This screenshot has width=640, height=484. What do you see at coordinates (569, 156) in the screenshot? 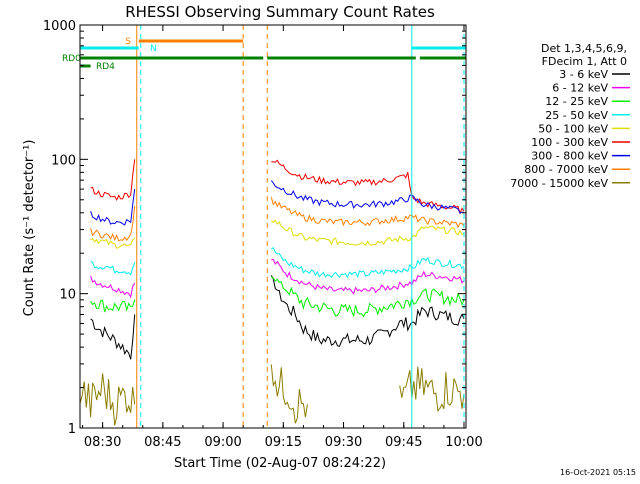
I see `legend-label-7: 300 - 800 keV` at bounding box center [569, 156].